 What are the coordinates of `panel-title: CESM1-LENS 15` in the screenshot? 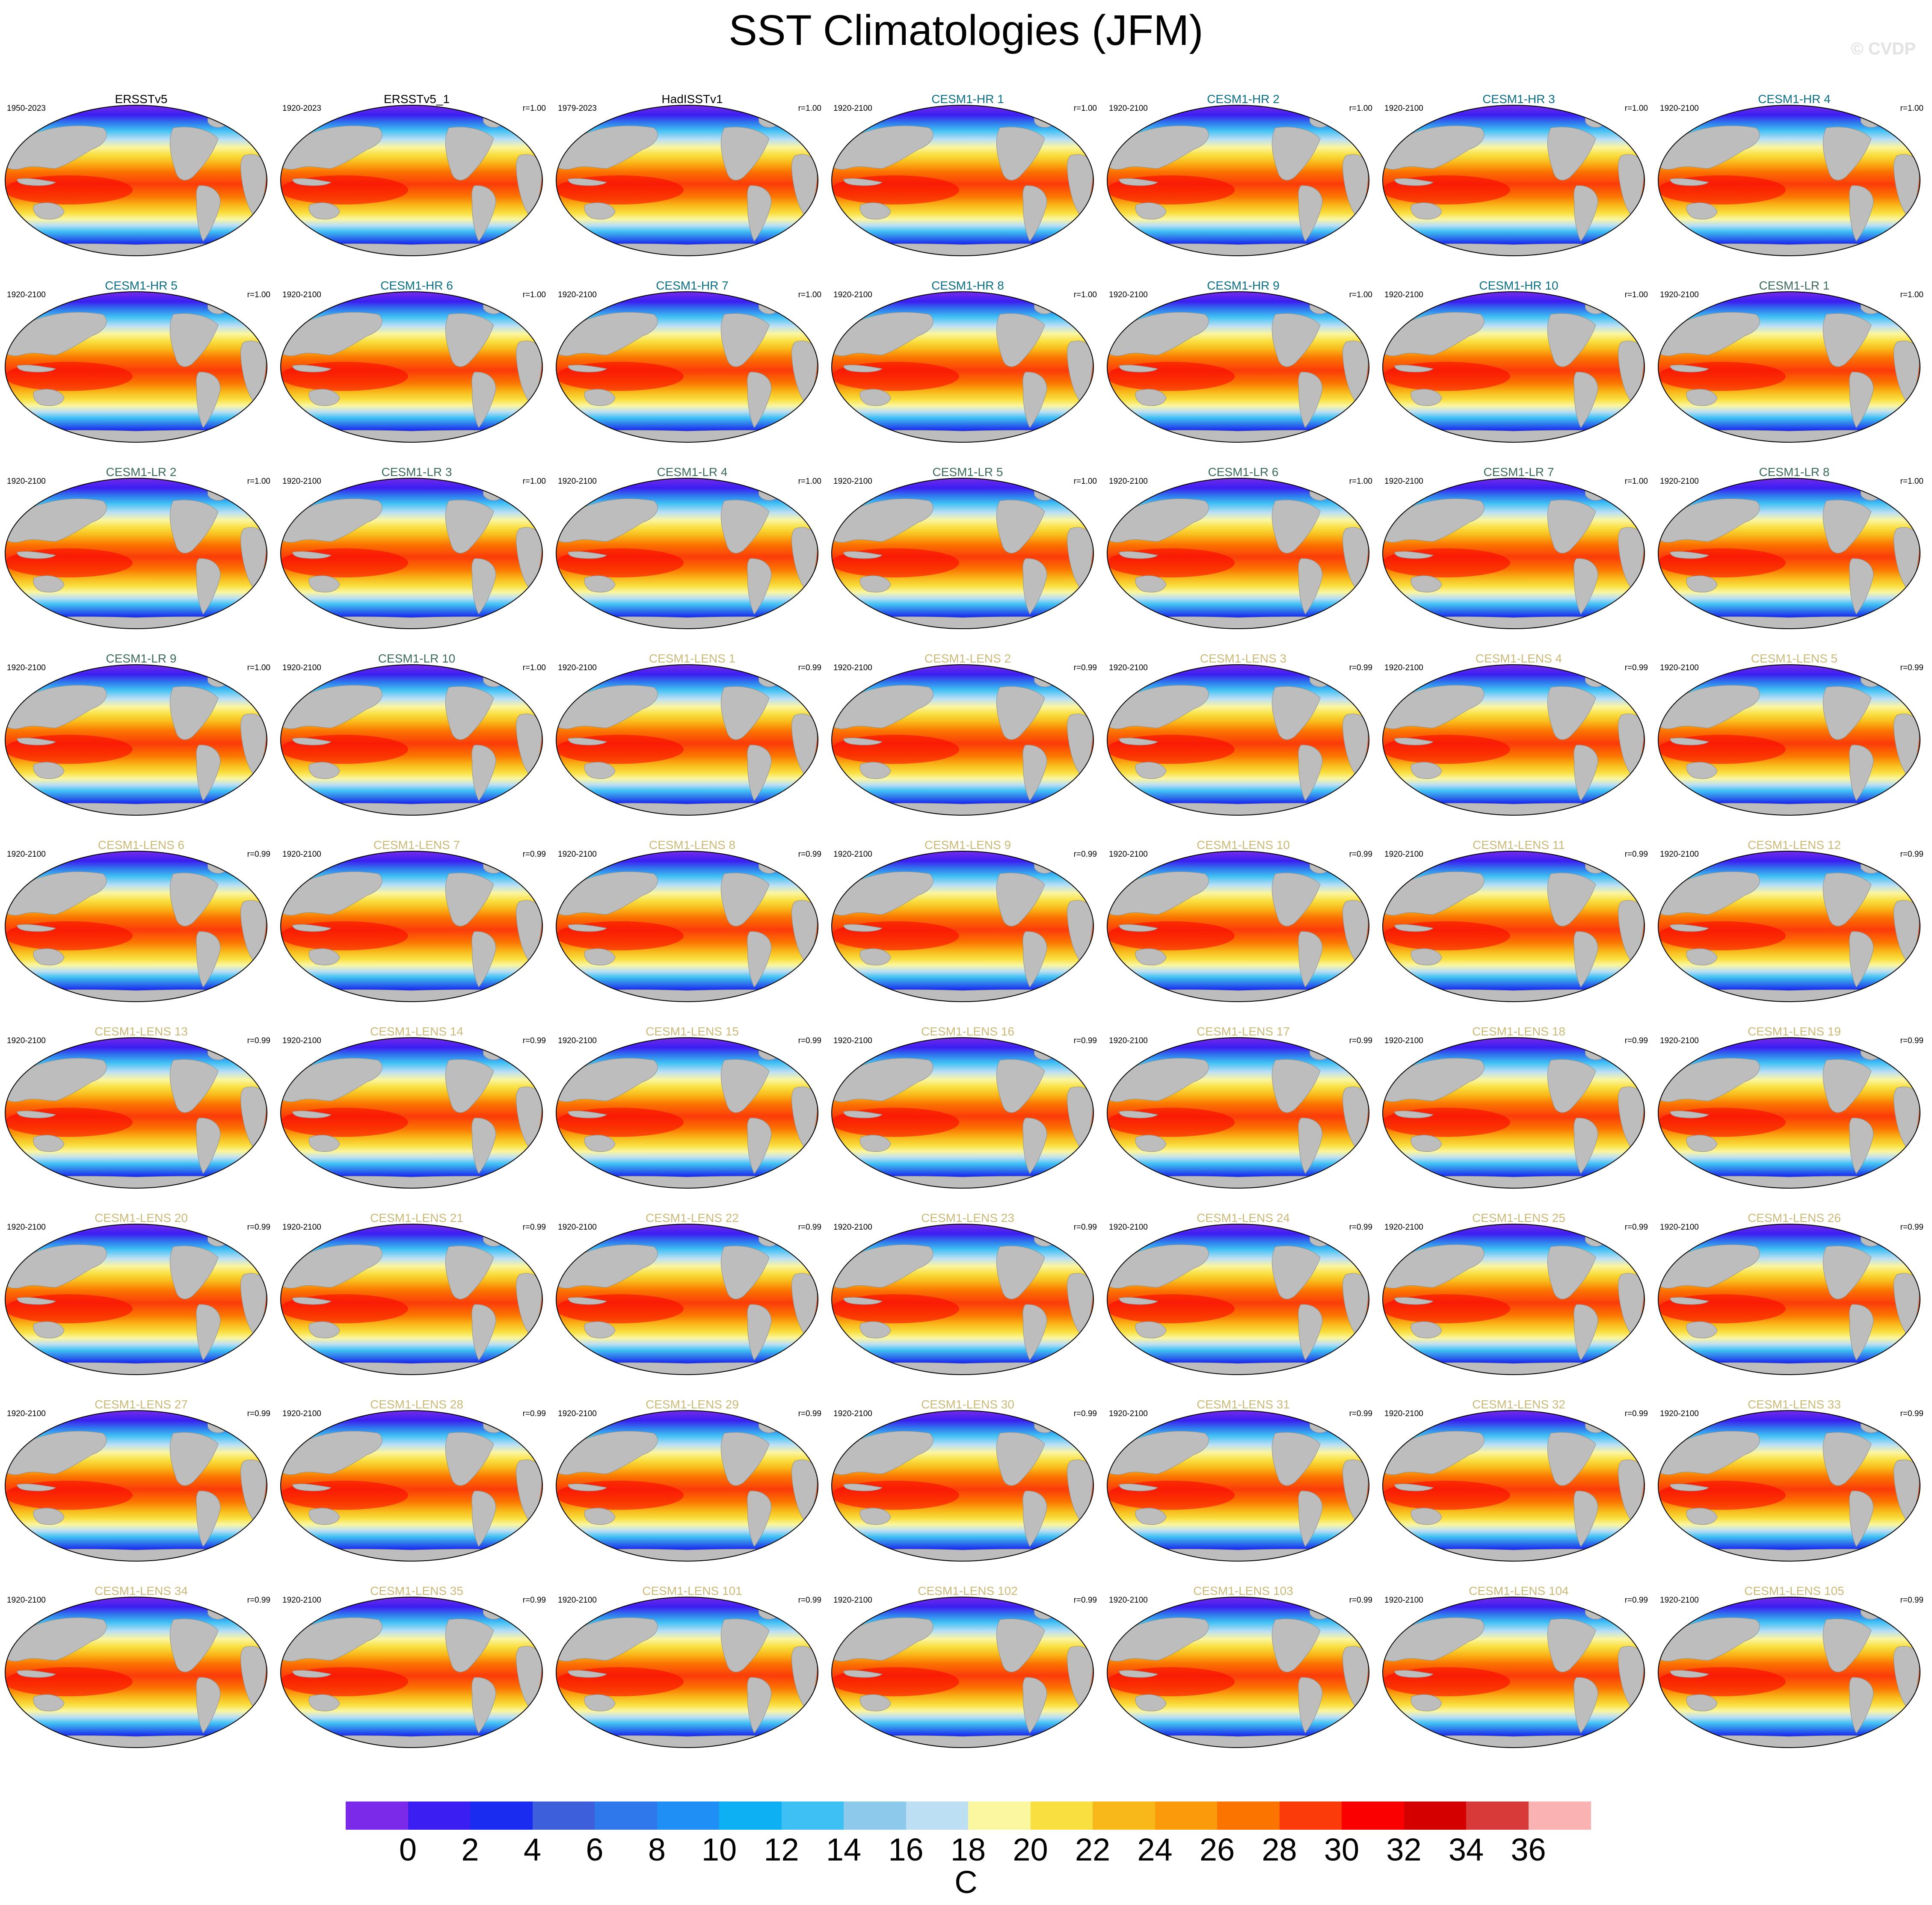 It's located at (692, 1031).